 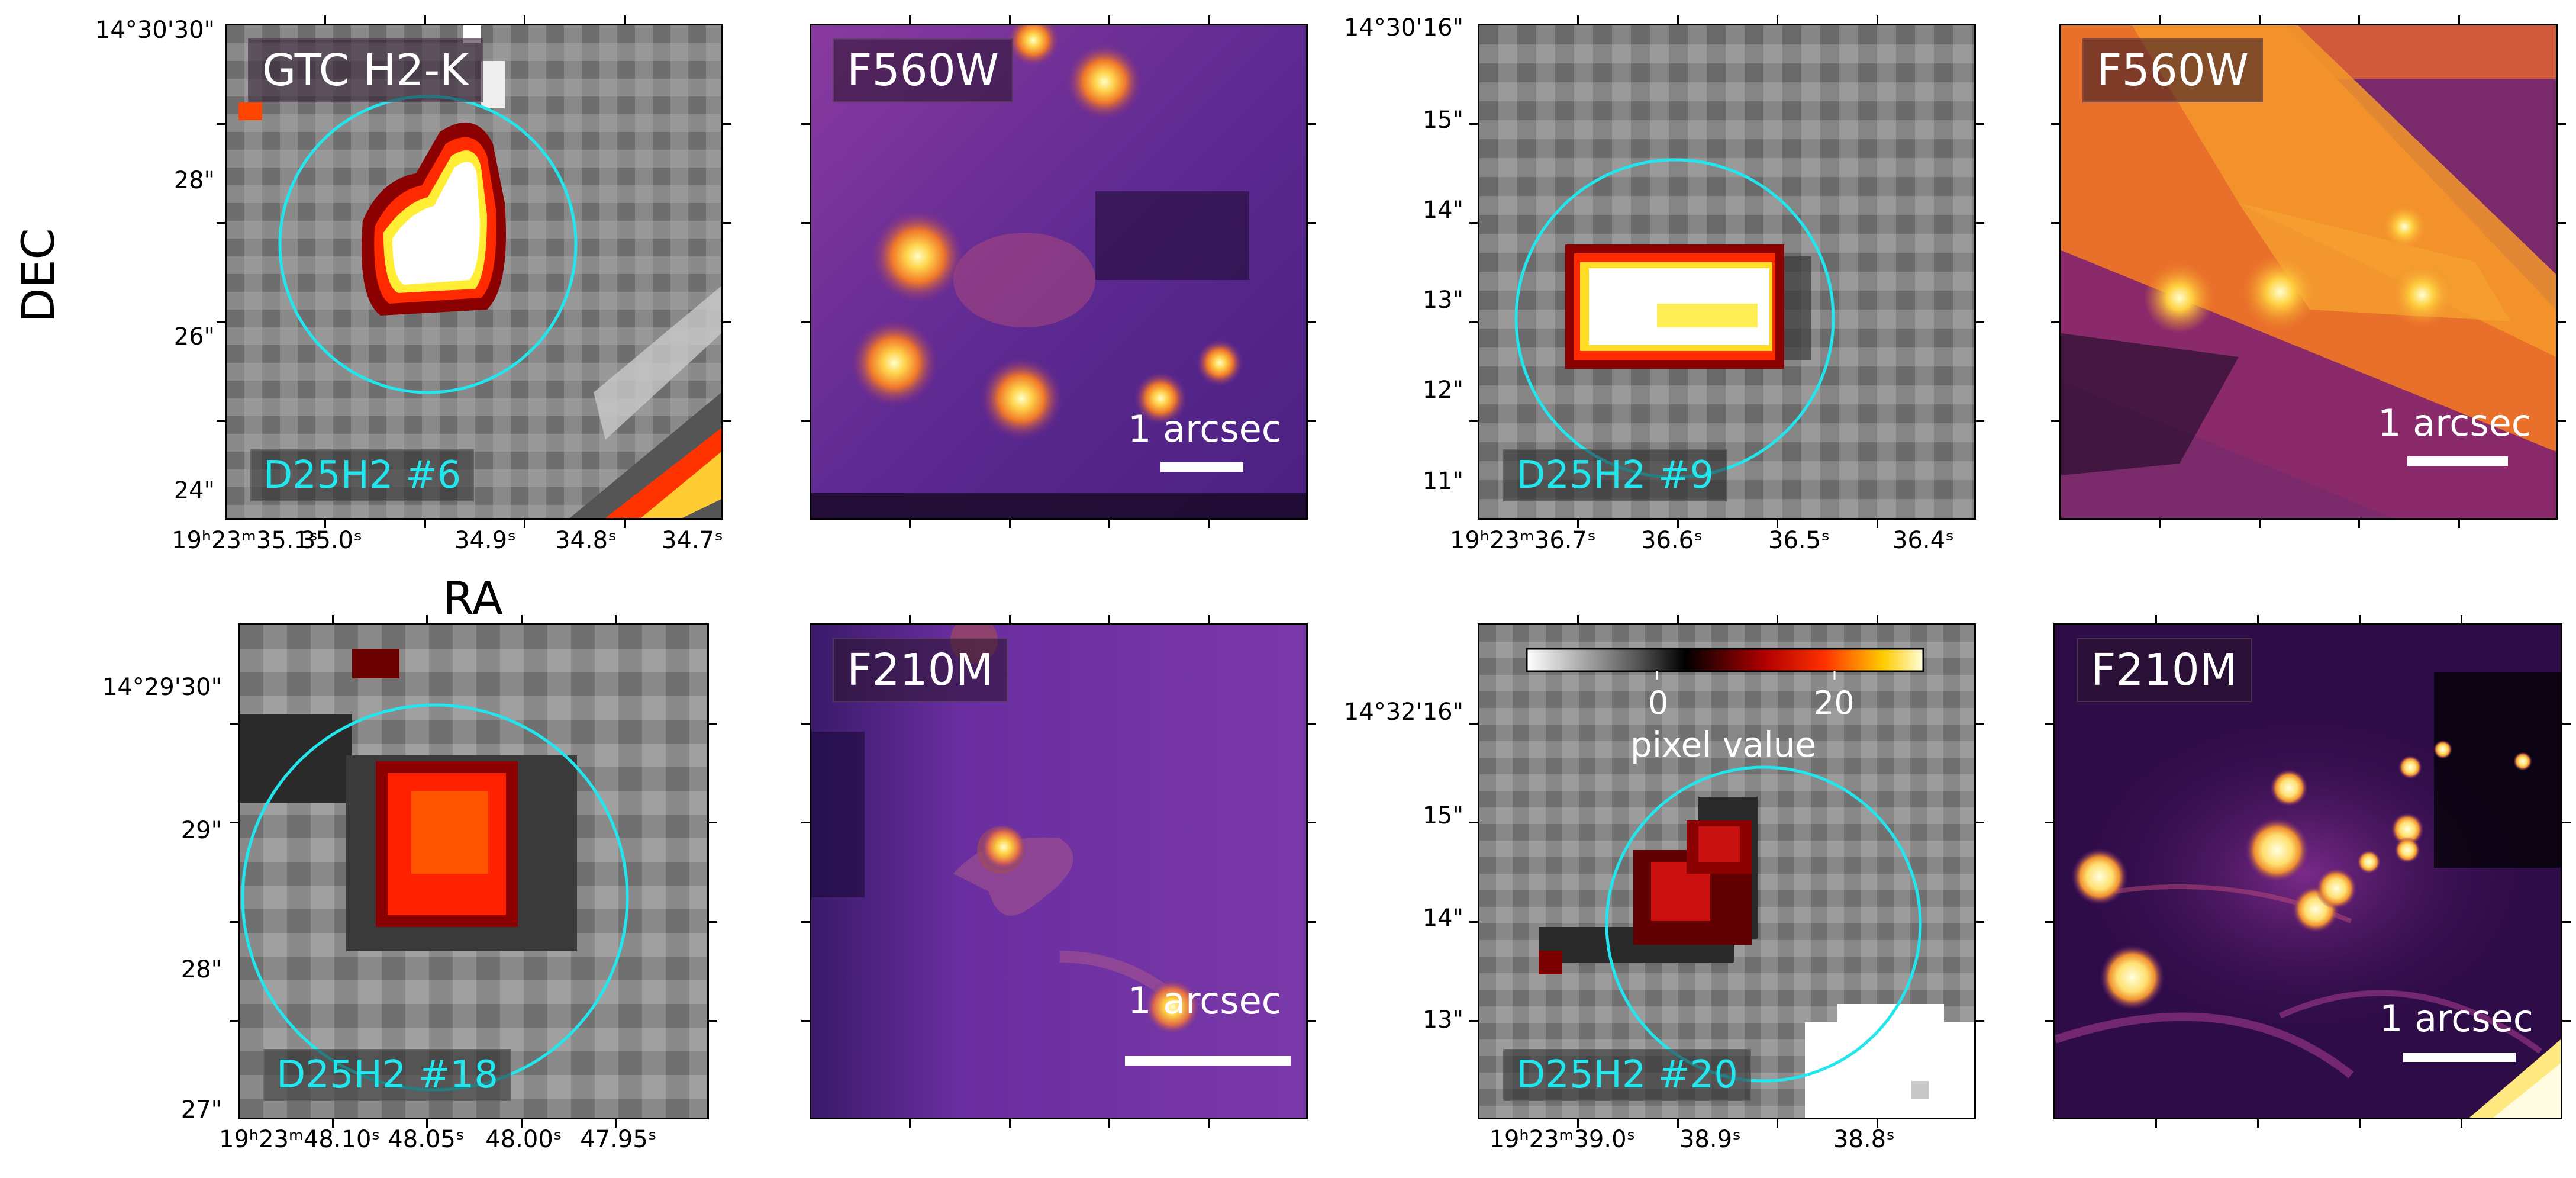 What do you see at coordinates (474, 272) in the screenshot?
I see `panel-gtc-h2k-source-6: GTC H2-K D25H2 #6` at bounding box center [474, 272].